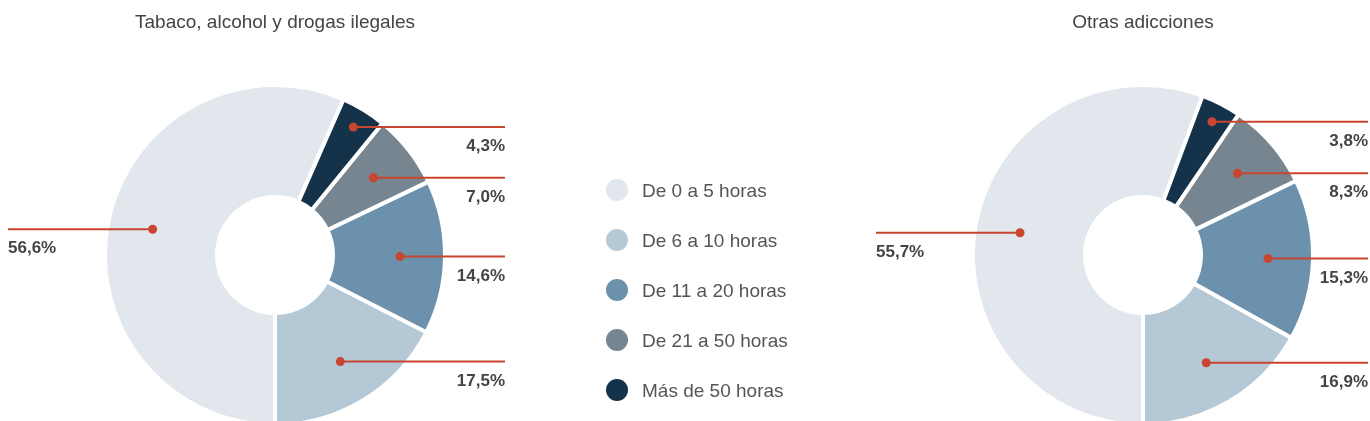  Describe the element at coordinates (900, 251) in the screenshot. I see `data-label: 55,7%` at that location.